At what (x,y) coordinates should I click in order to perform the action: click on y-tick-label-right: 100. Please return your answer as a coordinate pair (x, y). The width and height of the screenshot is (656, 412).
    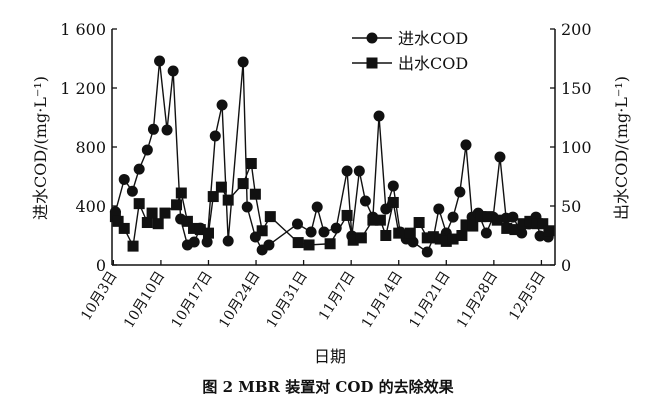
    Looking at the image, I should click on (576, 147).